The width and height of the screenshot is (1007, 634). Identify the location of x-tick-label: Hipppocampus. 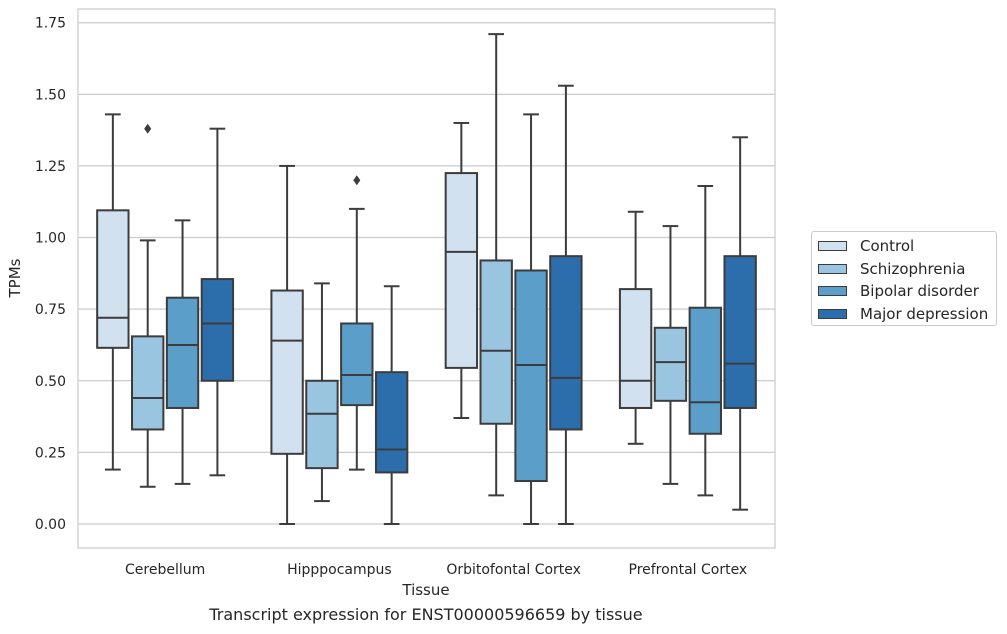
(339, 570).